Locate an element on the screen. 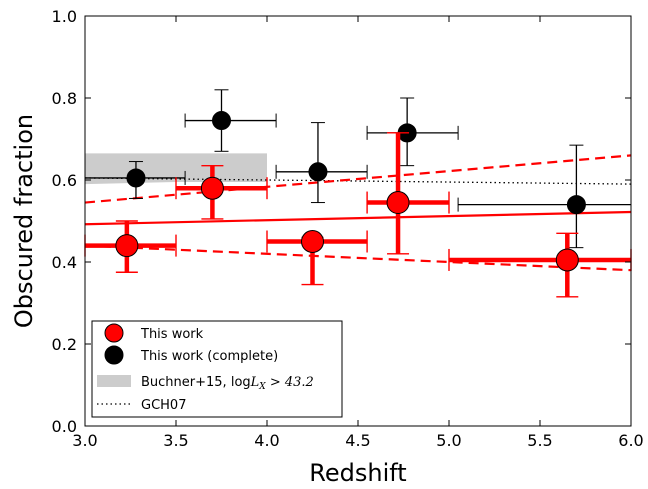  y-tick-label: 0.6 is located at coordinates (64, 180).